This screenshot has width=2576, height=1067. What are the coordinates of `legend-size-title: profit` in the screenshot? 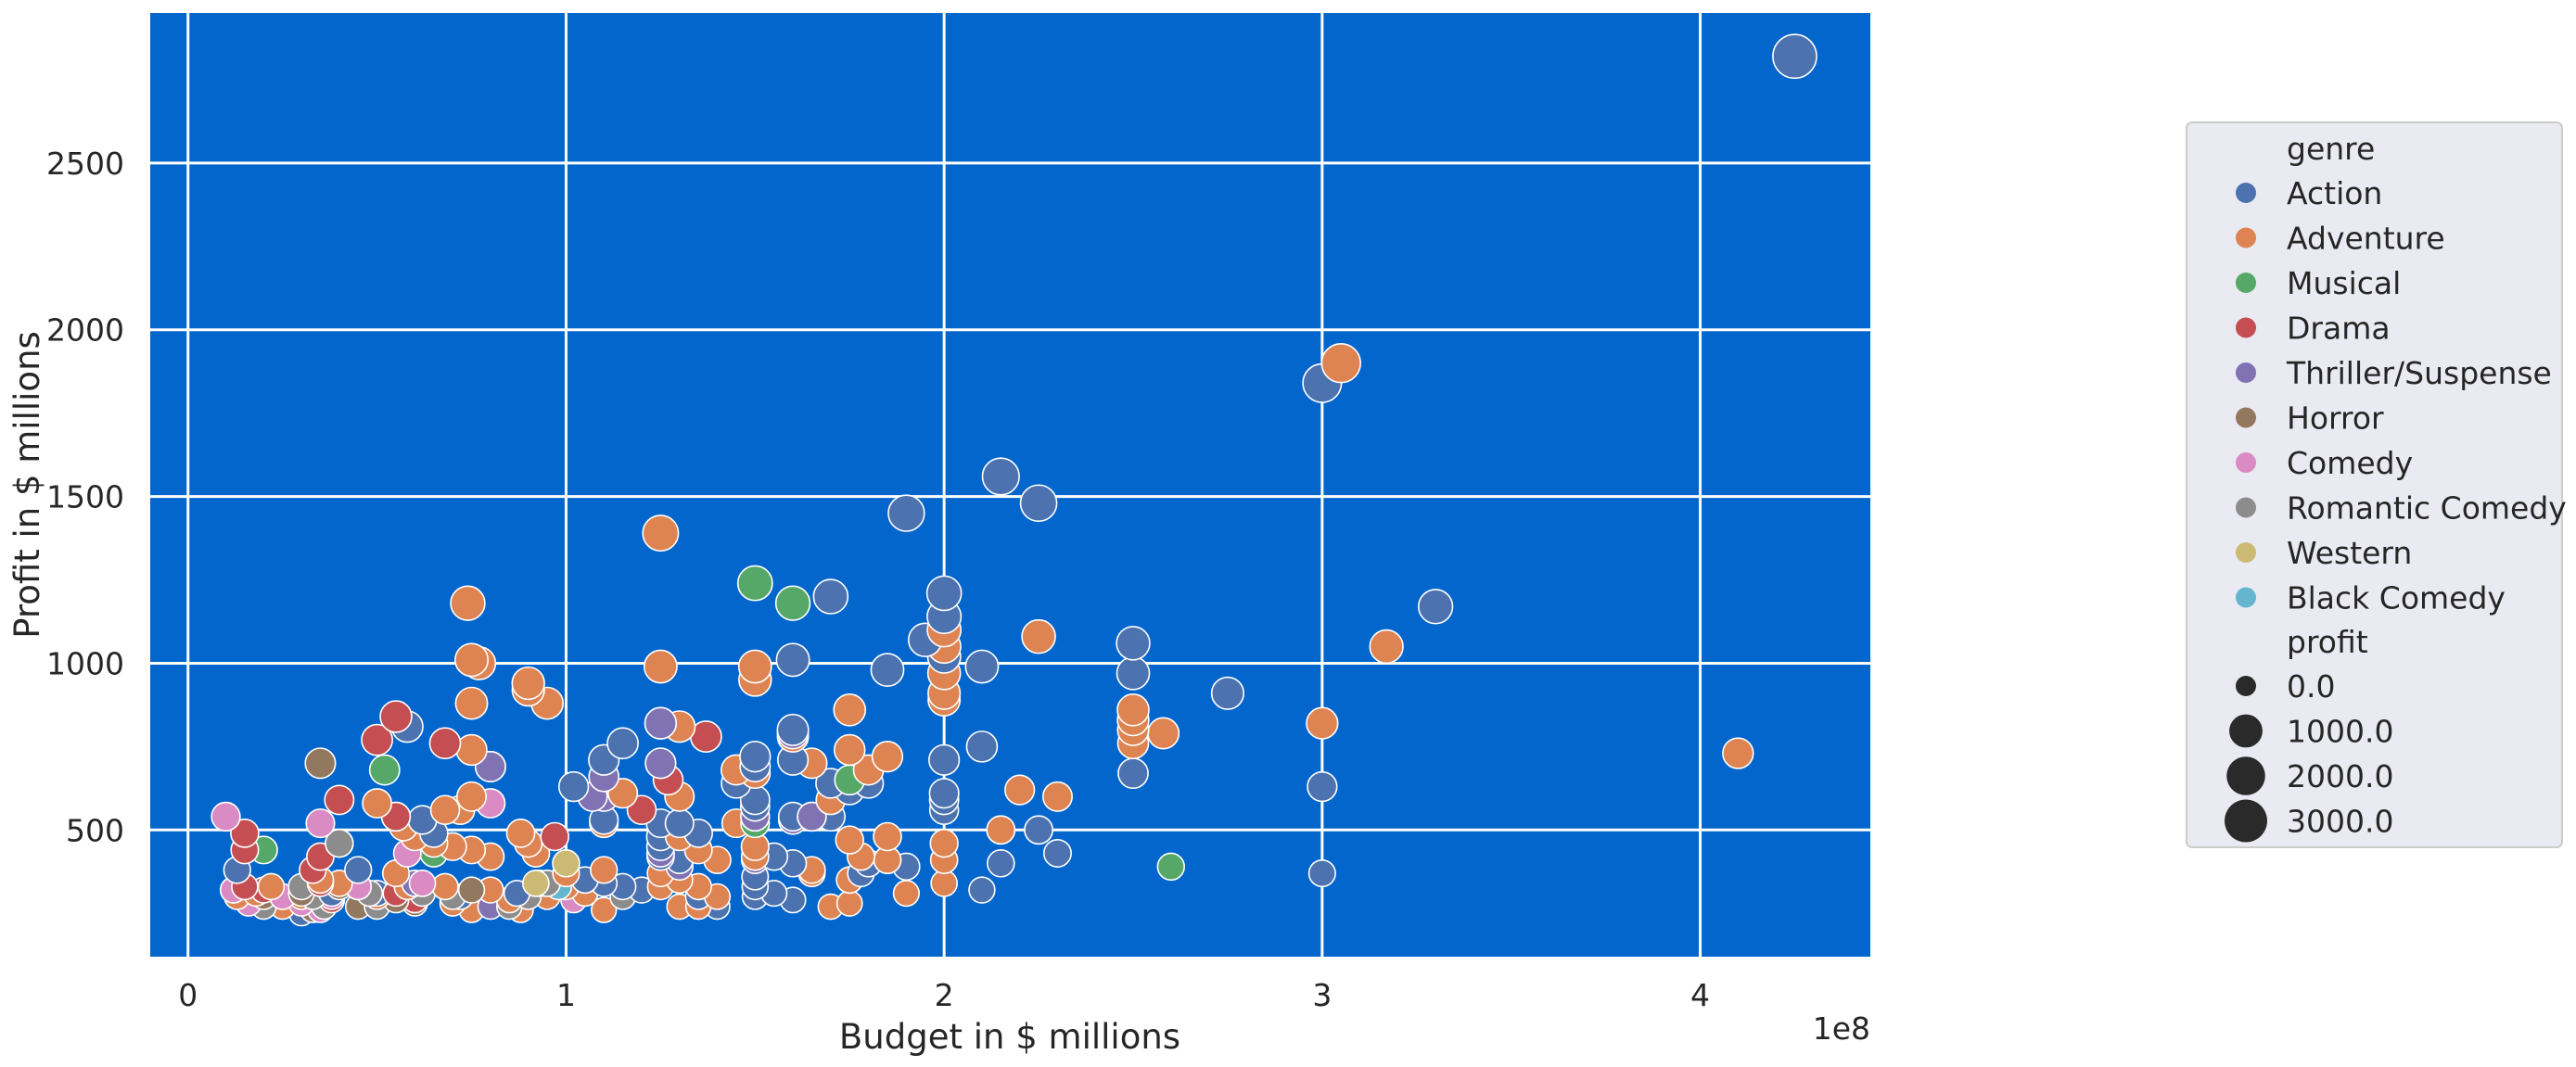 It's located at (2327, 642).